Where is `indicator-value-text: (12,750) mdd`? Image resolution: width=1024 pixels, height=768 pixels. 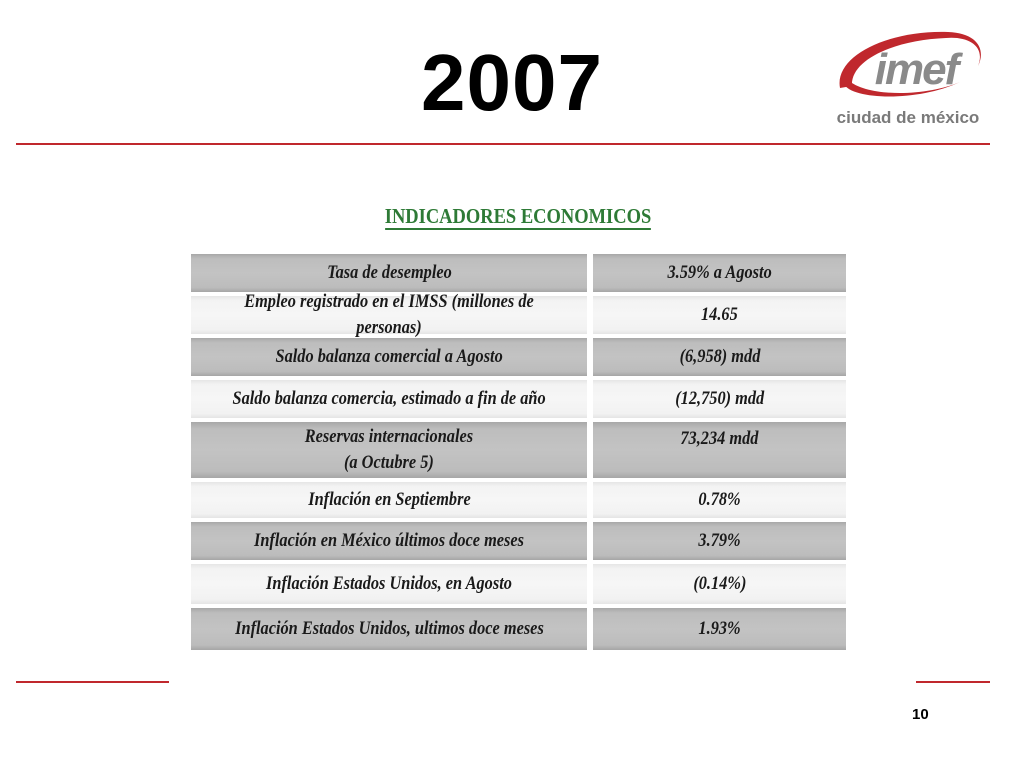 indicator-value-text: (12,750) mdd is located at coordinates (719, 399).